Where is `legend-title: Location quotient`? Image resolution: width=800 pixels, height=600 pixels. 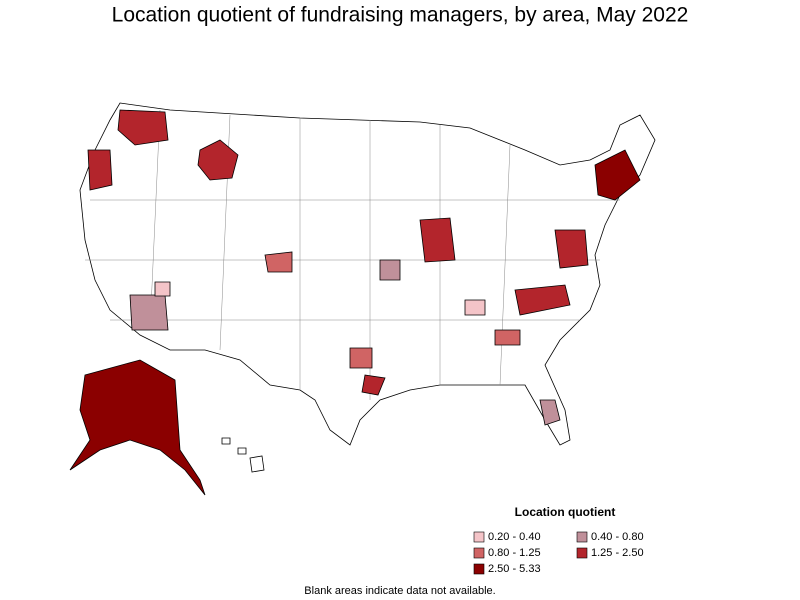 legend-title: Location quotient is located at coordinates (565, 512).